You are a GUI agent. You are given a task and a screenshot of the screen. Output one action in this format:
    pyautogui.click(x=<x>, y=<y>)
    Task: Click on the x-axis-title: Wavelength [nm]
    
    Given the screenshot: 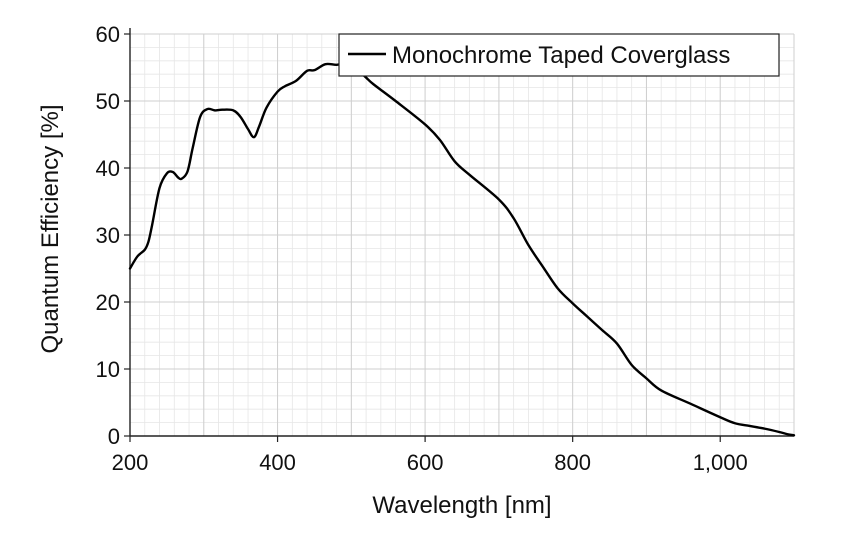 What is the action you would take?
    pyautogui.click(x=461, y=505)
    